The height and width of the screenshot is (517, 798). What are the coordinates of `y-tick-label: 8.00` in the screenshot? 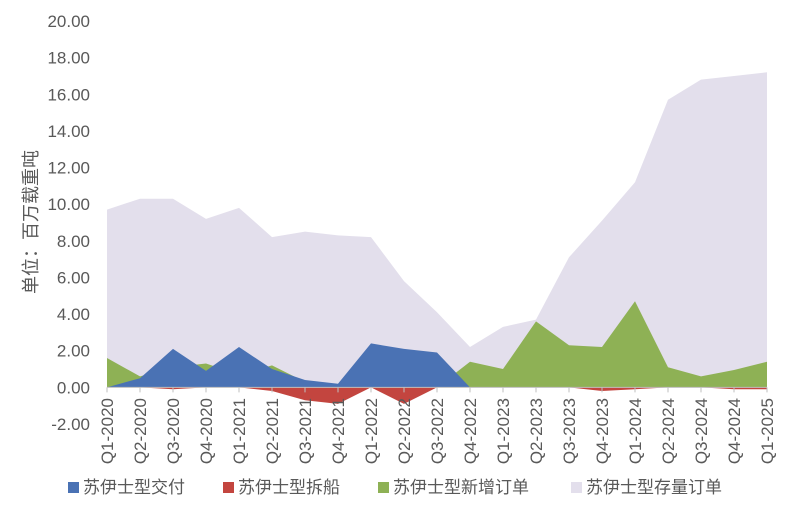 It's located at (73, 241).